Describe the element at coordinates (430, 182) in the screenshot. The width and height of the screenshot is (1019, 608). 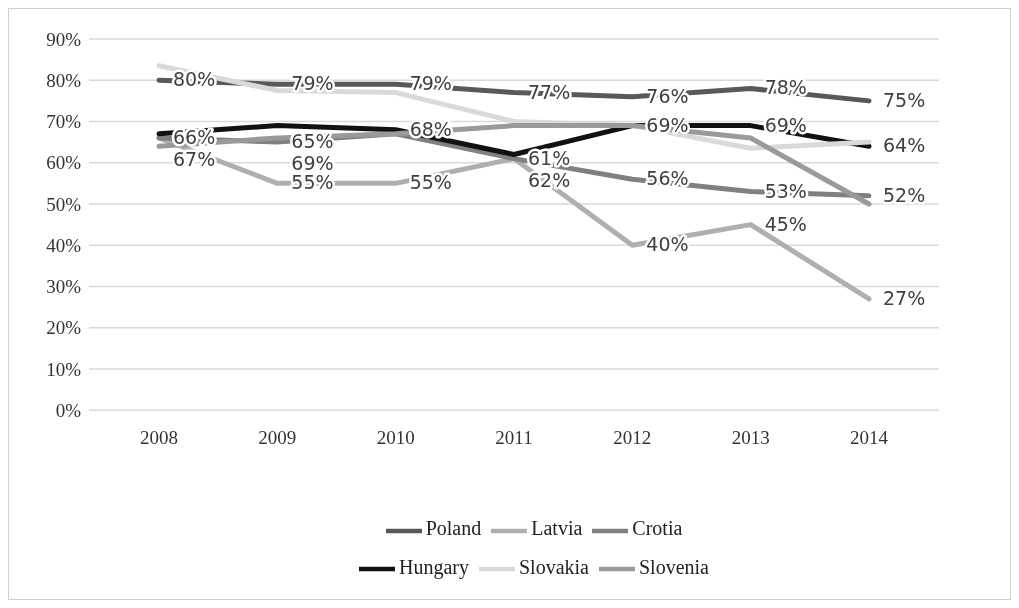
I see `data-label: 55%` at that location.